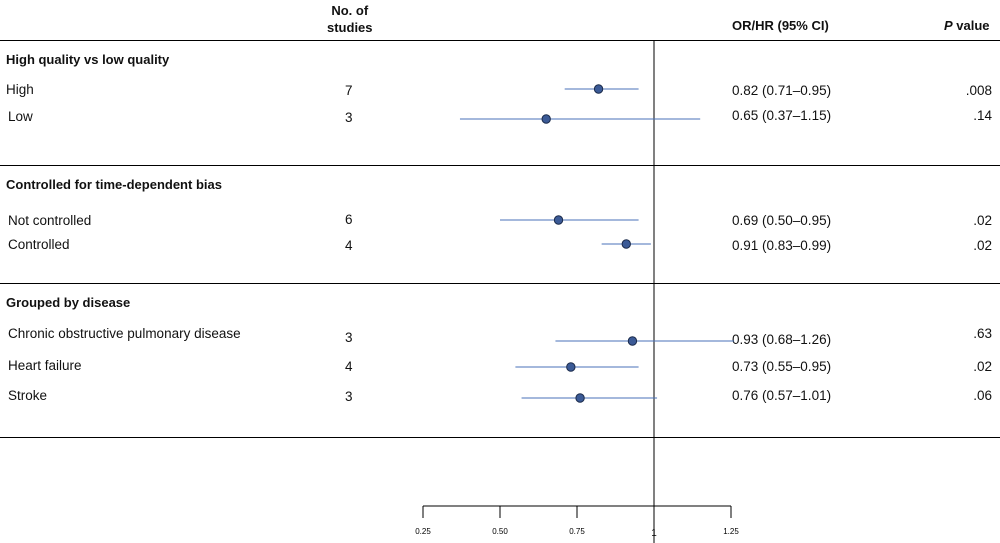  Describe the element at coordinates (349, 117) in the screenshot. I see `studies-low: 3` at that location.